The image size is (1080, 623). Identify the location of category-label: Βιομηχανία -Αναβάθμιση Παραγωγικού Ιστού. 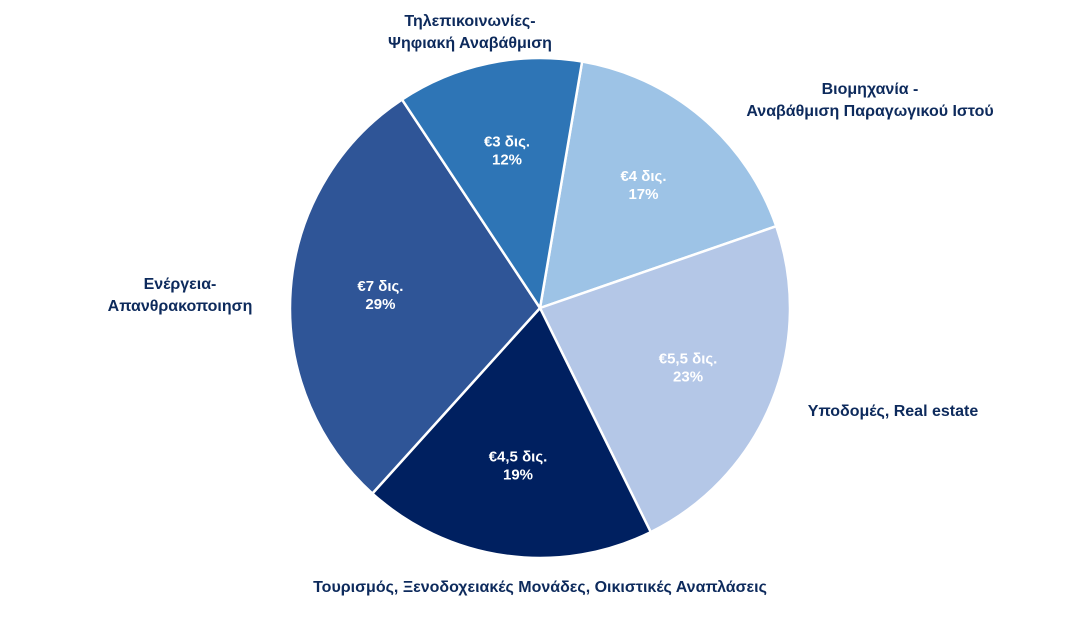
(869, 100).